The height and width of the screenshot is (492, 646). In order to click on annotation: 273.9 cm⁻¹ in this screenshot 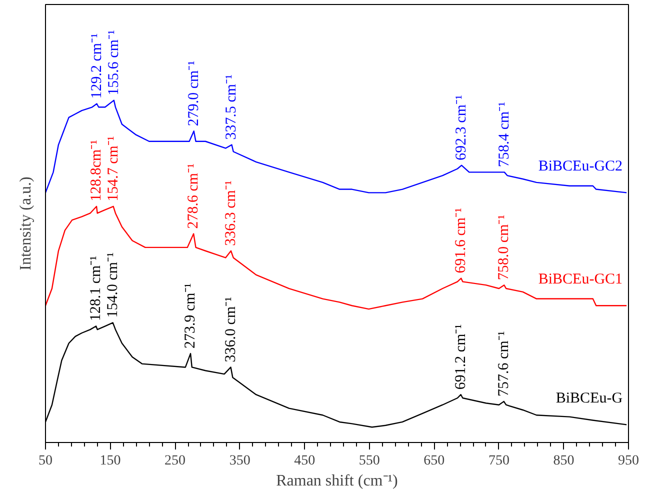, I will do `click(190, 316)`.